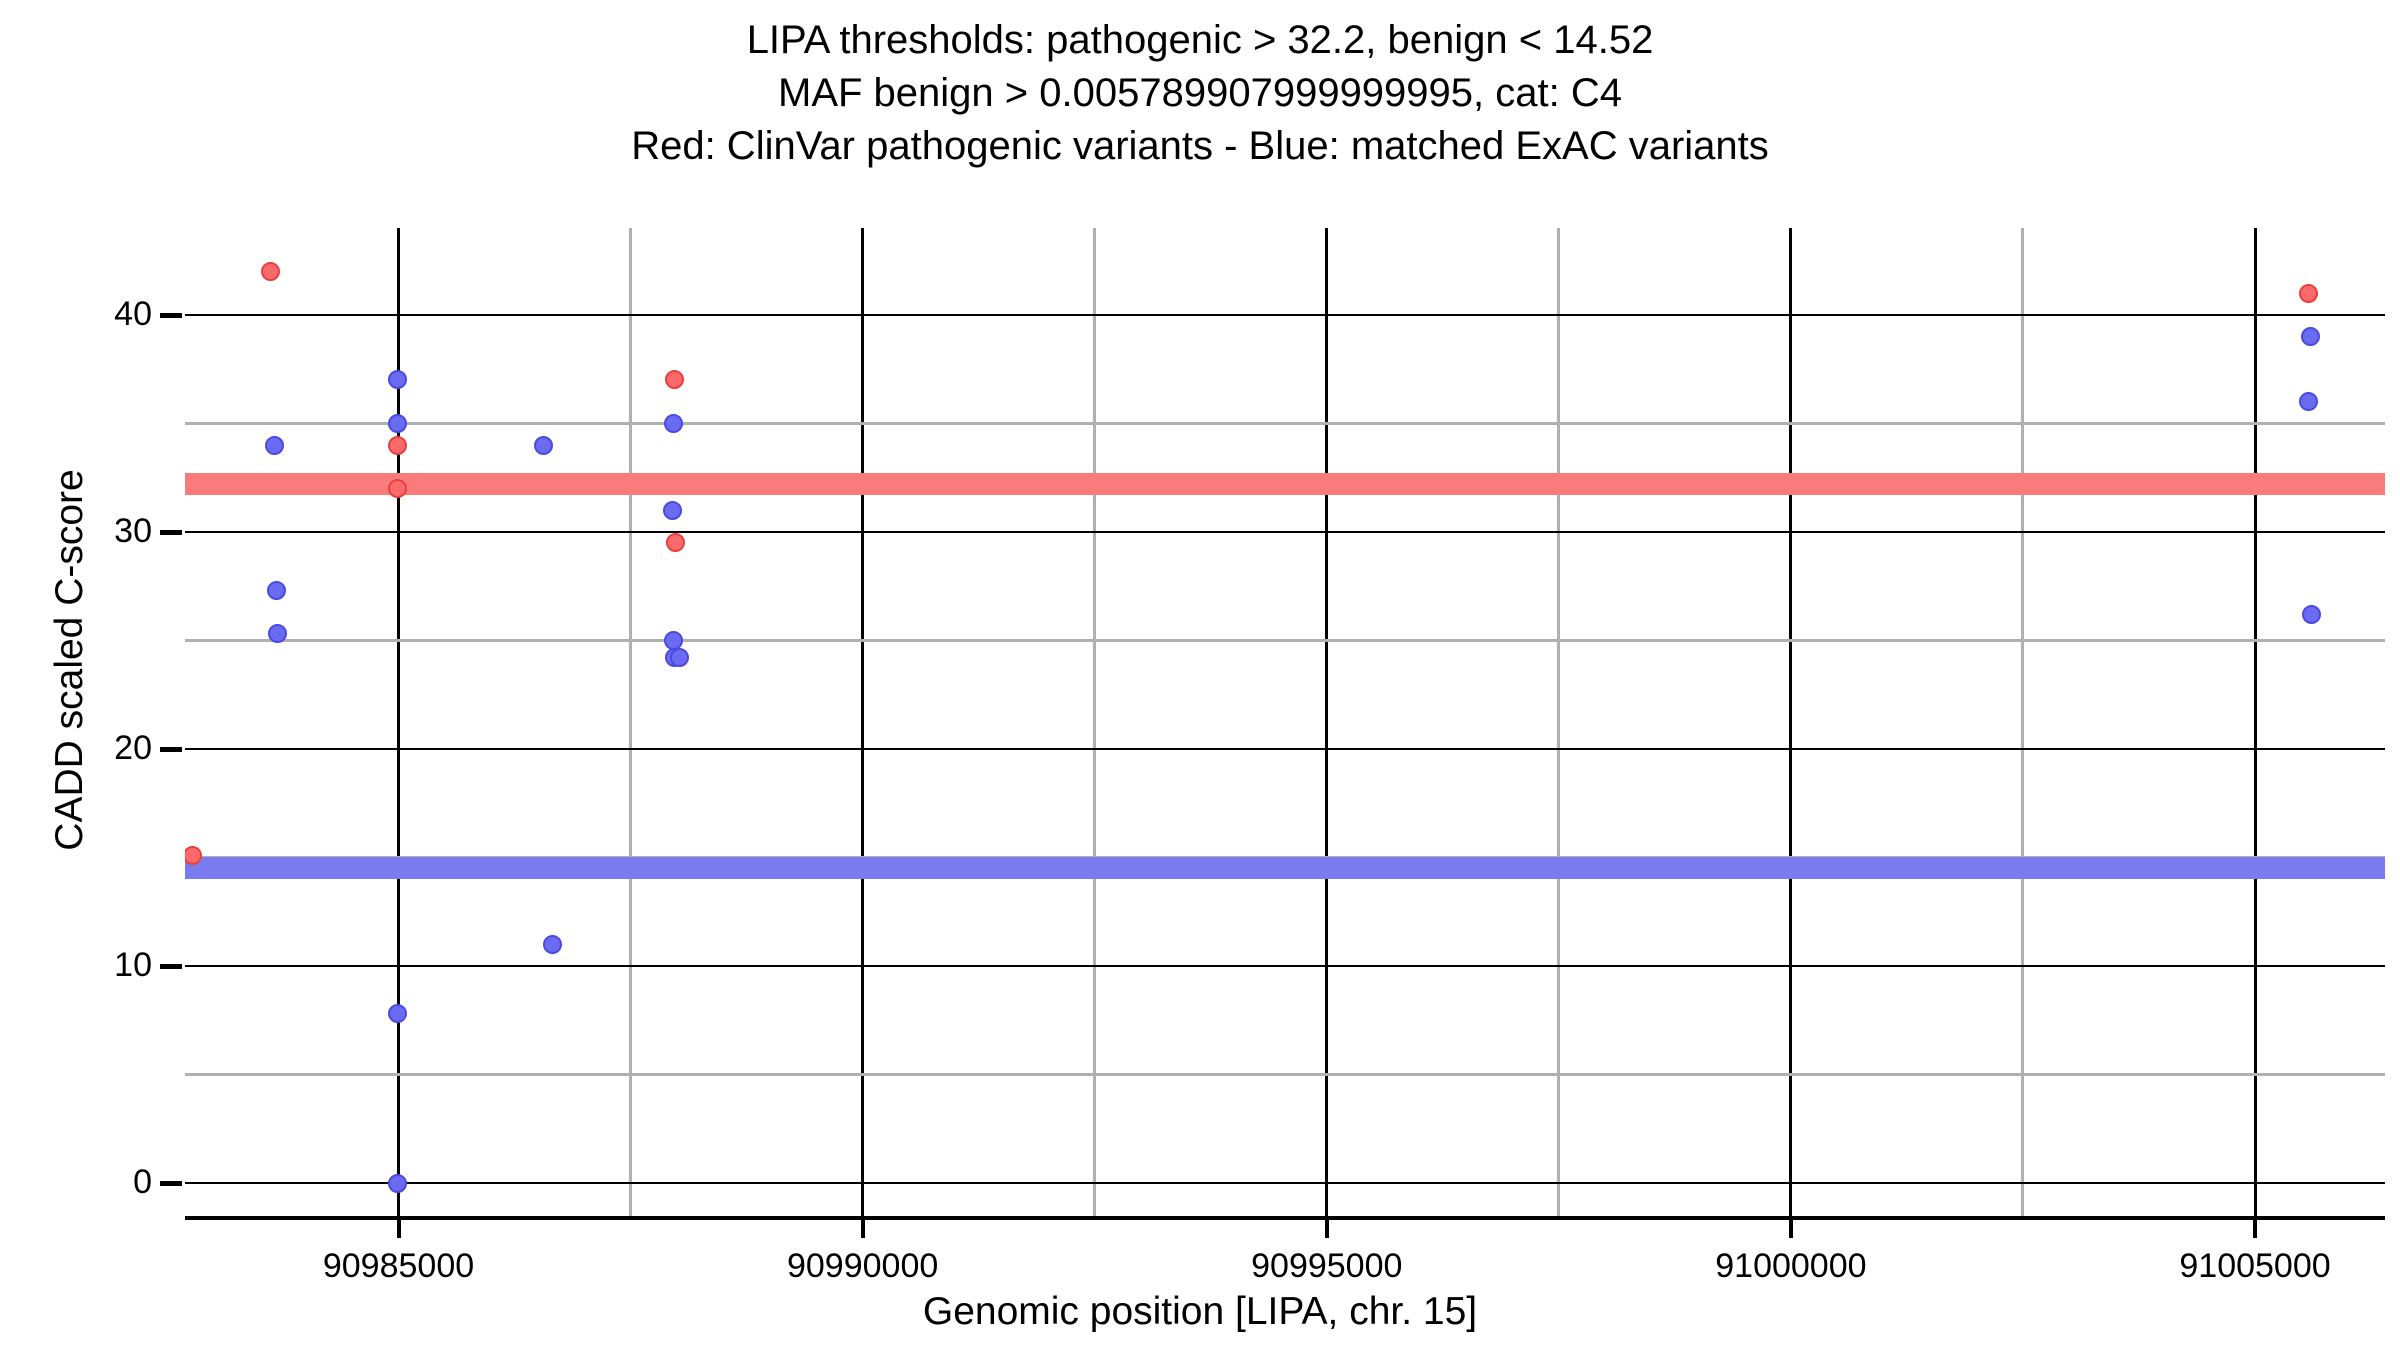  I want to click on y-tick-label: 20, so click(133, 748).